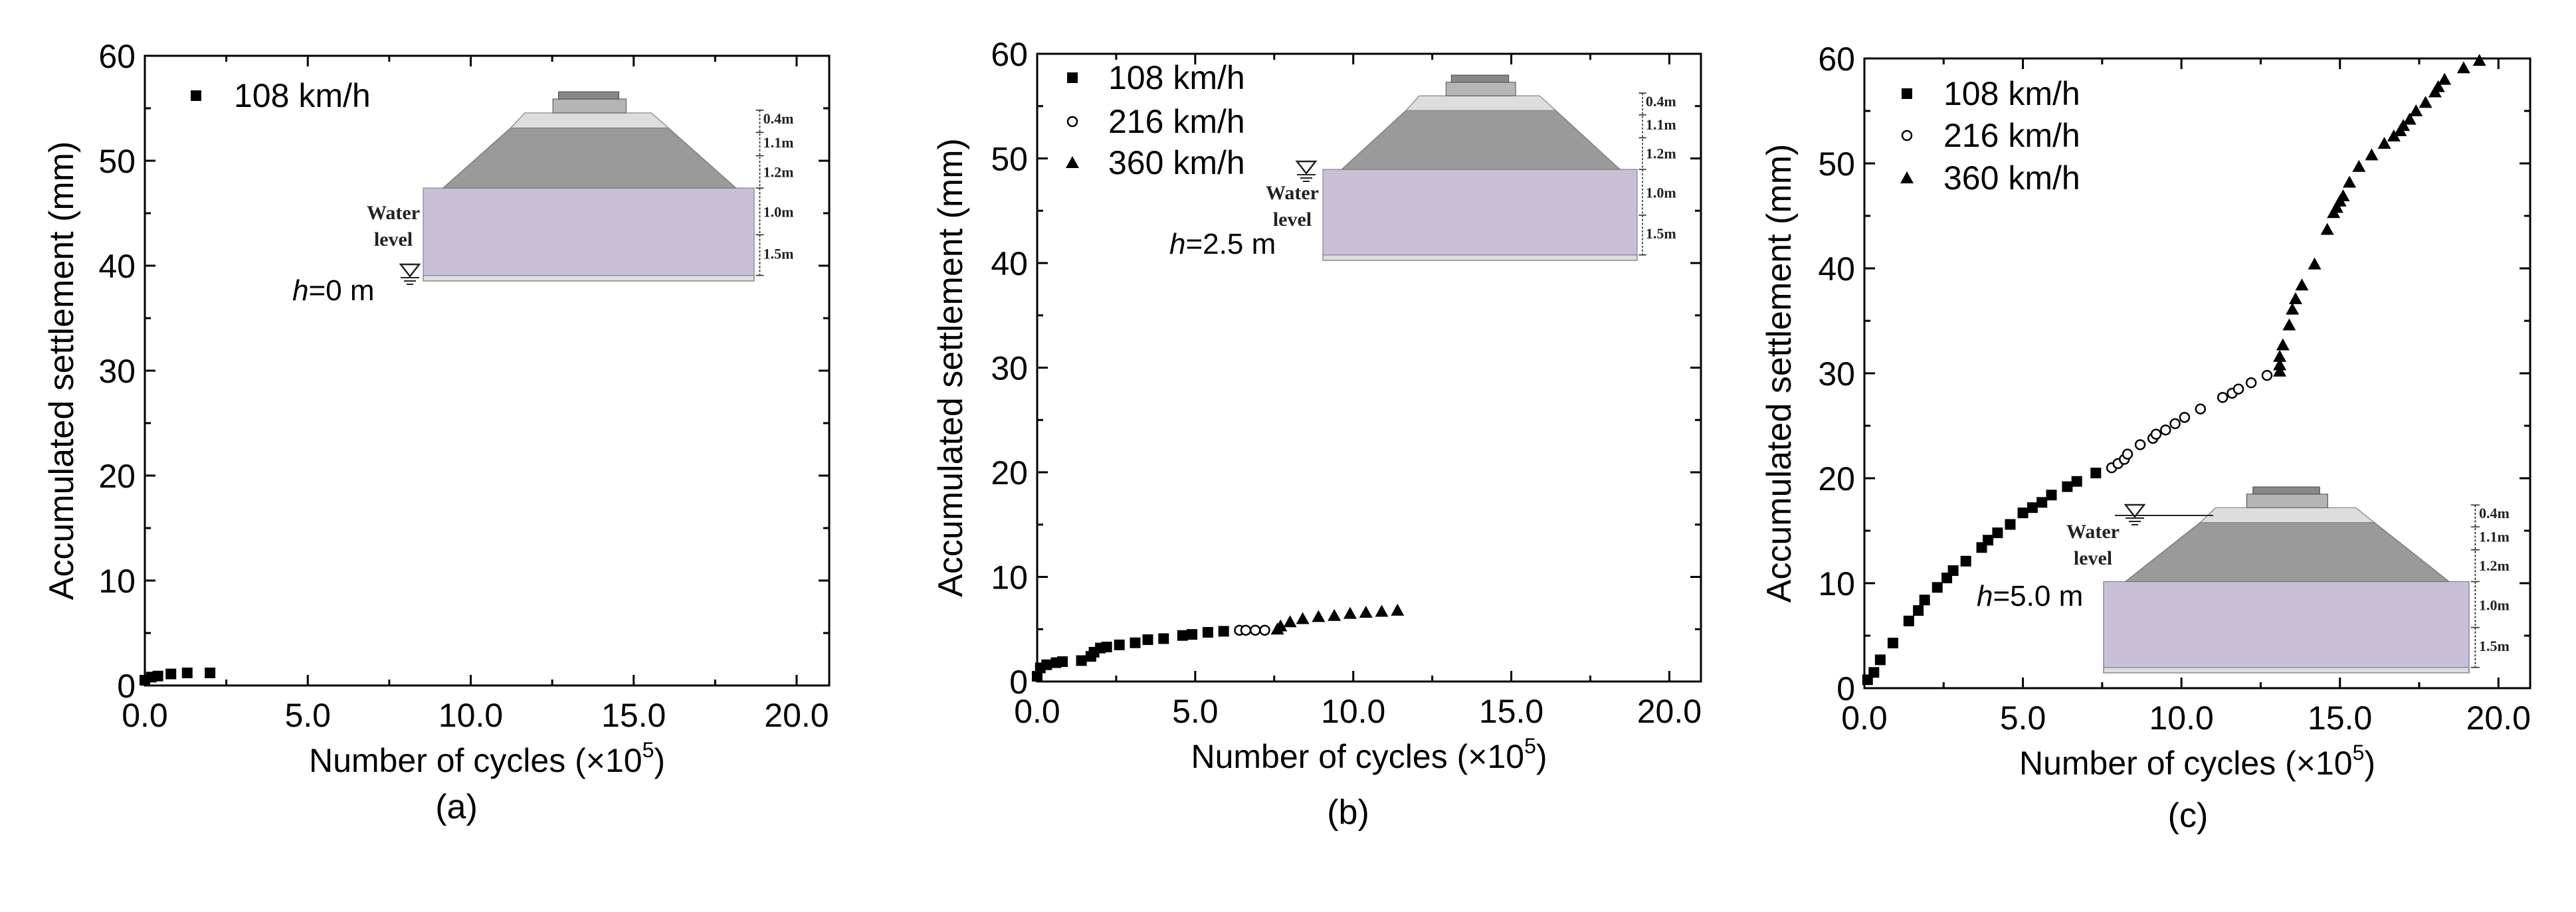 The width and height of the screenshot is (2576, 912). What do you see at coordinates (307, 715) in the screenshot?
I see `x-tick-label: 5.0` at bounding box center [307, 715].